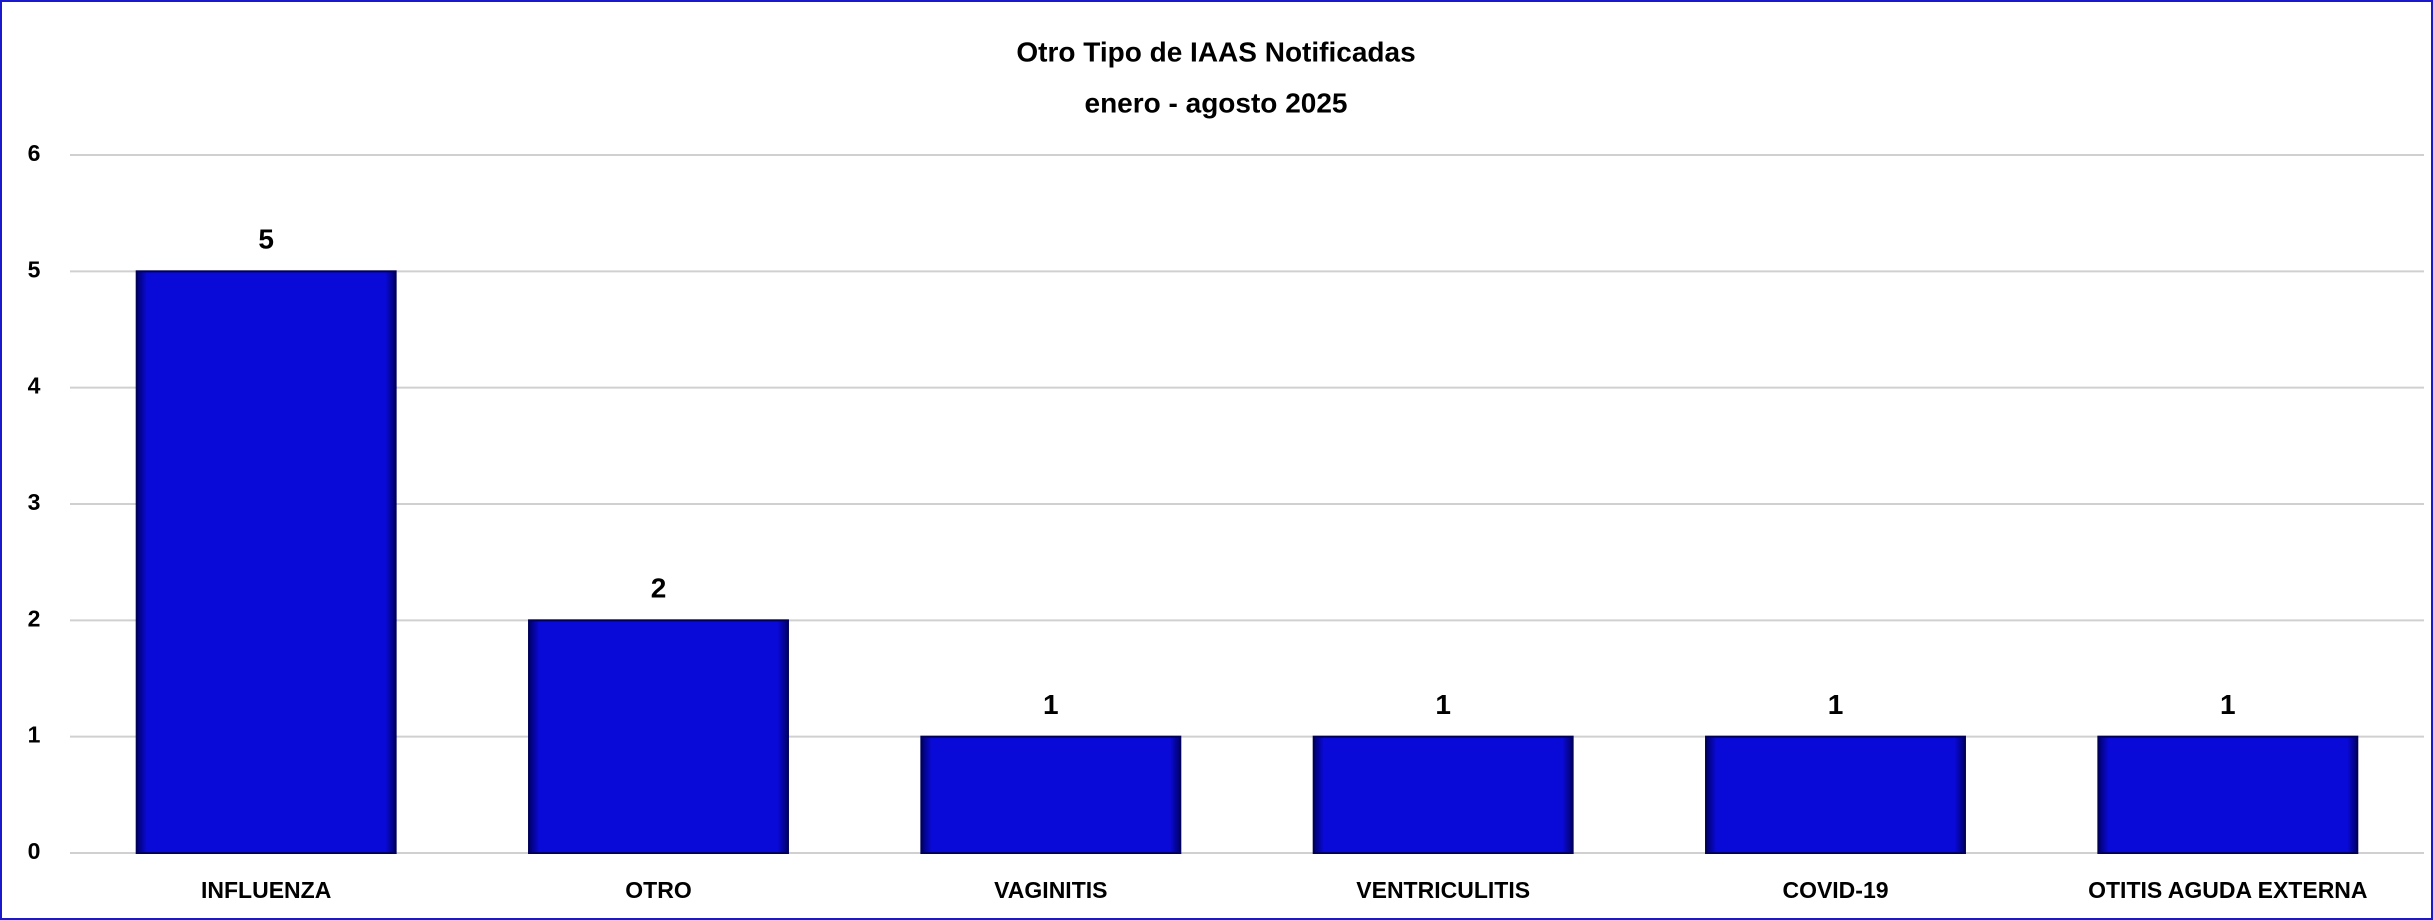  I want to click on y-tick-label: 0, so click(34, 851).